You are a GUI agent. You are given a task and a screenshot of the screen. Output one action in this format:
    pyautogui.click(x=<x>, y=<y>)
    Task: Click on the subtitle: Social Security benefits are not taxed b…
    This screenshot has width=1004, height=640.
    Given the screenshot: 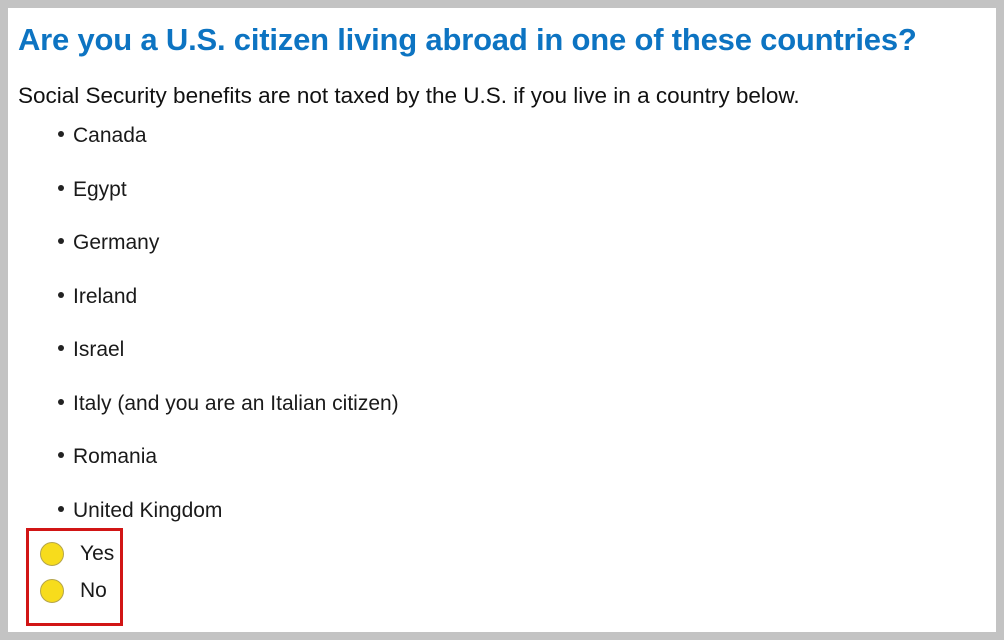 What is the action you would take?
    pyautogui.click(x=409, y=95)
    